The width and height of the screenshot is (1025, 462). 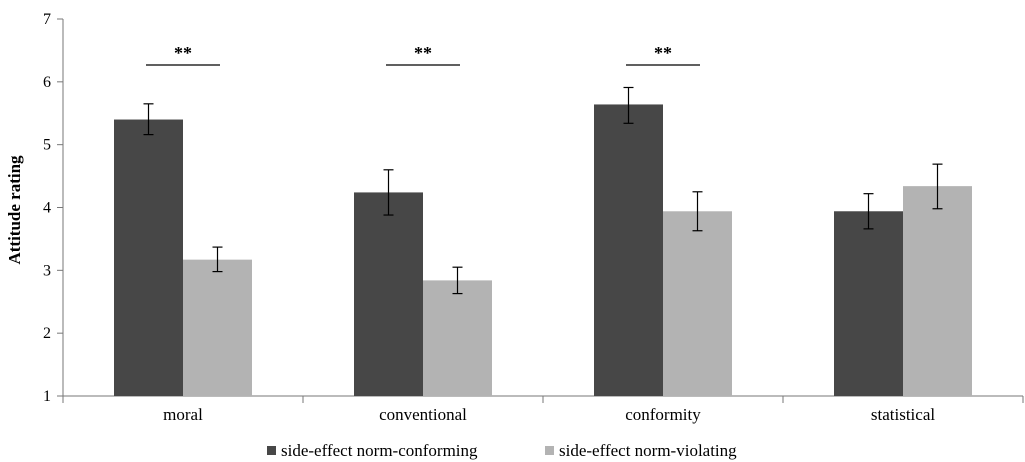 What do you see at coordinates (697, 303) in the screenshot?
I see `bar-conformity-violating` at bounding box center [697, 303].